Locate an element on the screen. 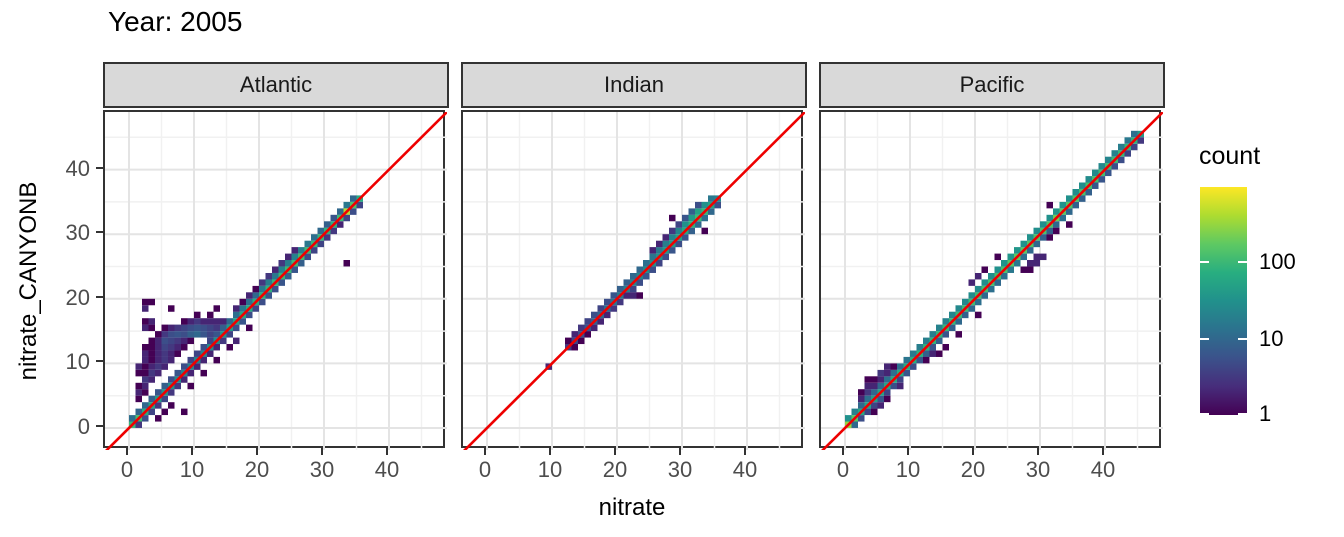 The width and height of the screenshot is (1344, 537). facet-strip-pacific: Pacific is located at coordinates (992, 85).